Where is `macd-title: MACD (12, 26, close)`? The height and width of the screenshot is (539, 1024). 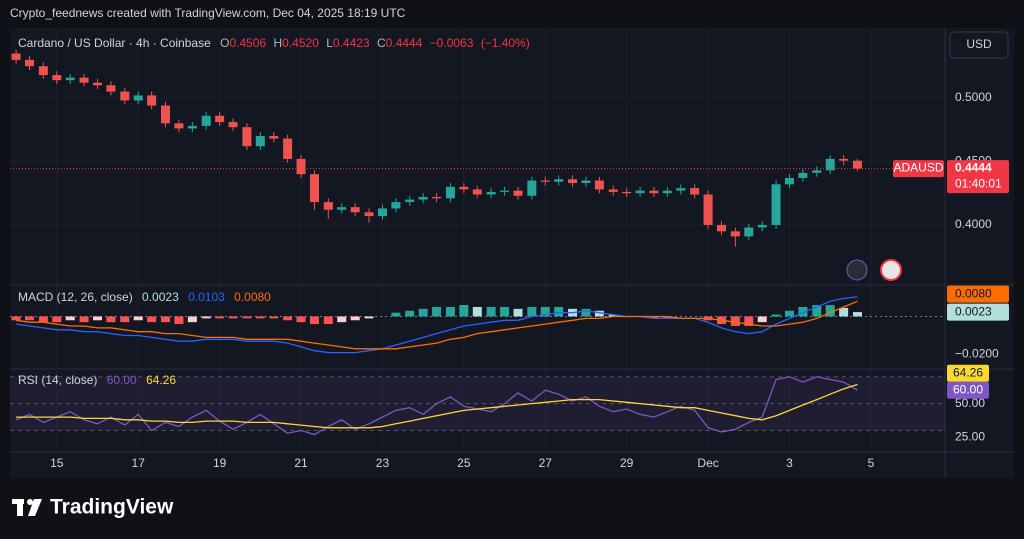 macd-title: MACD (12, 26, close) is located at coordinates (75, 297).